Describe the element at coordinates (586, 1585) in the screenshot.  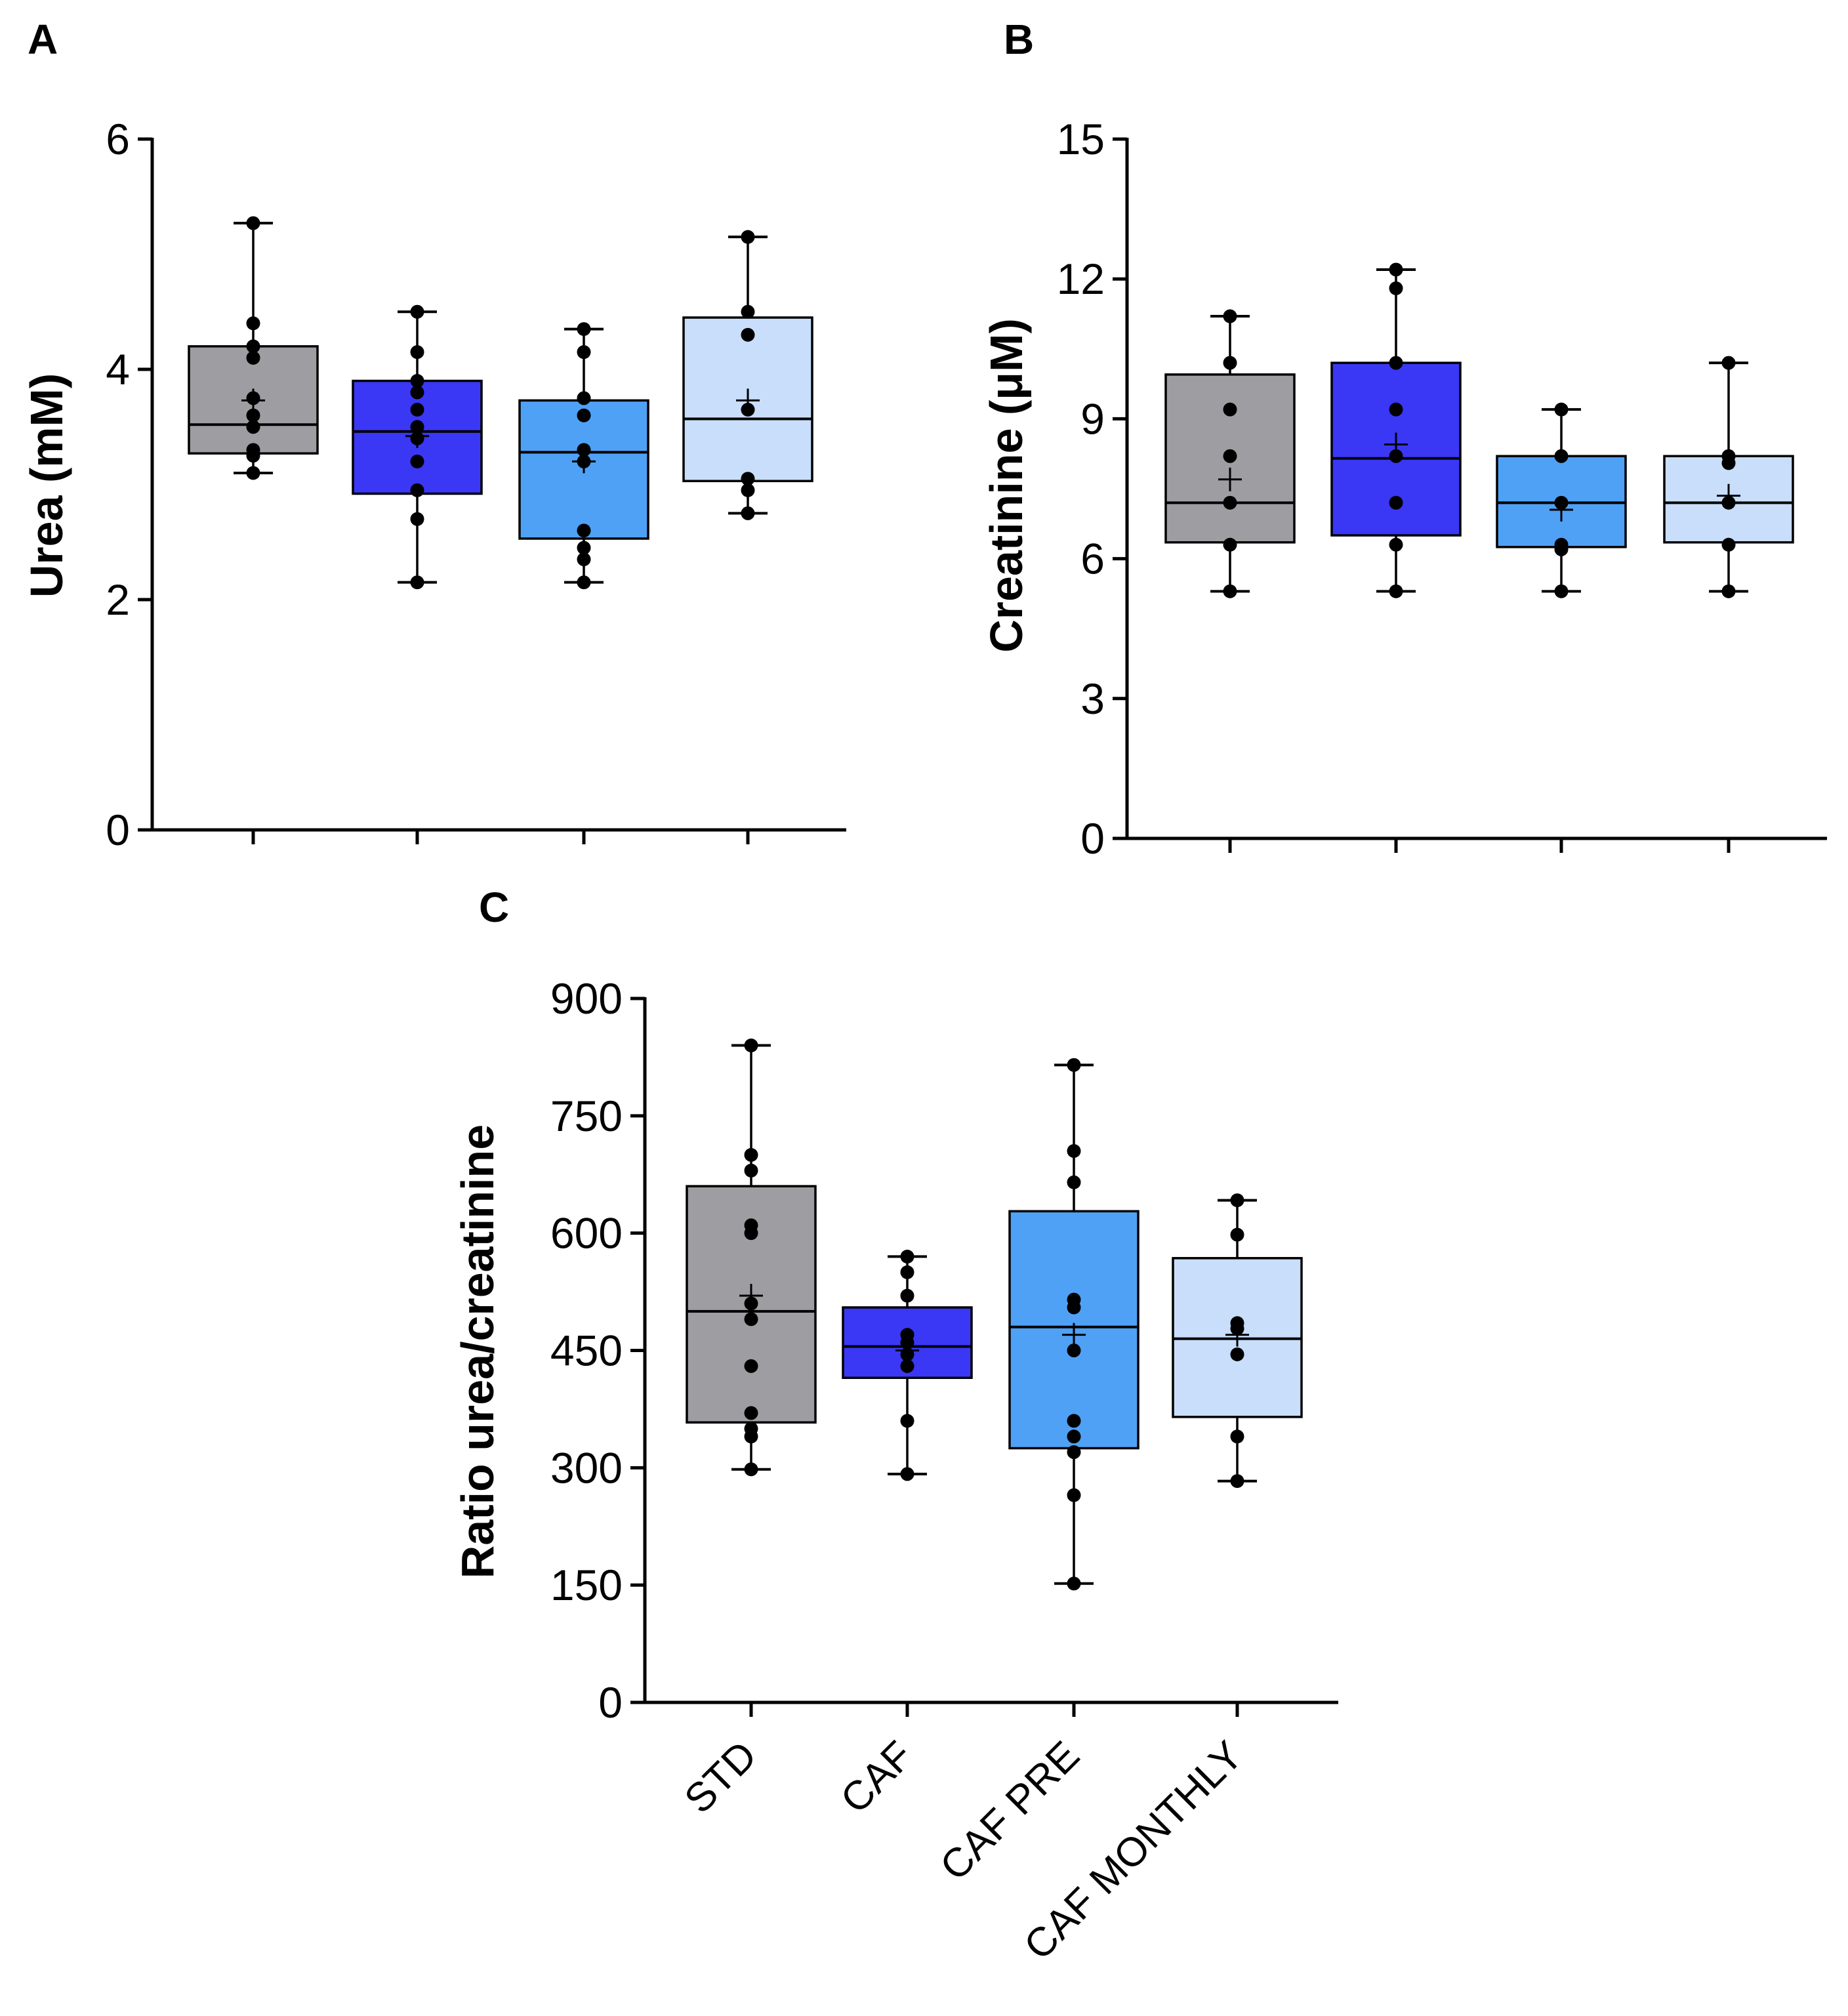
I see `y-tick-label-c: 150` at that location.